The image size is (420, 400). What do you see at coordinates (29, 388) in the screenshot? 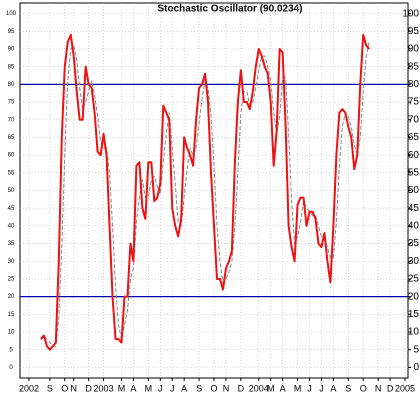
I see `x-tick-label: 2002` at bounding box center [29, 388].